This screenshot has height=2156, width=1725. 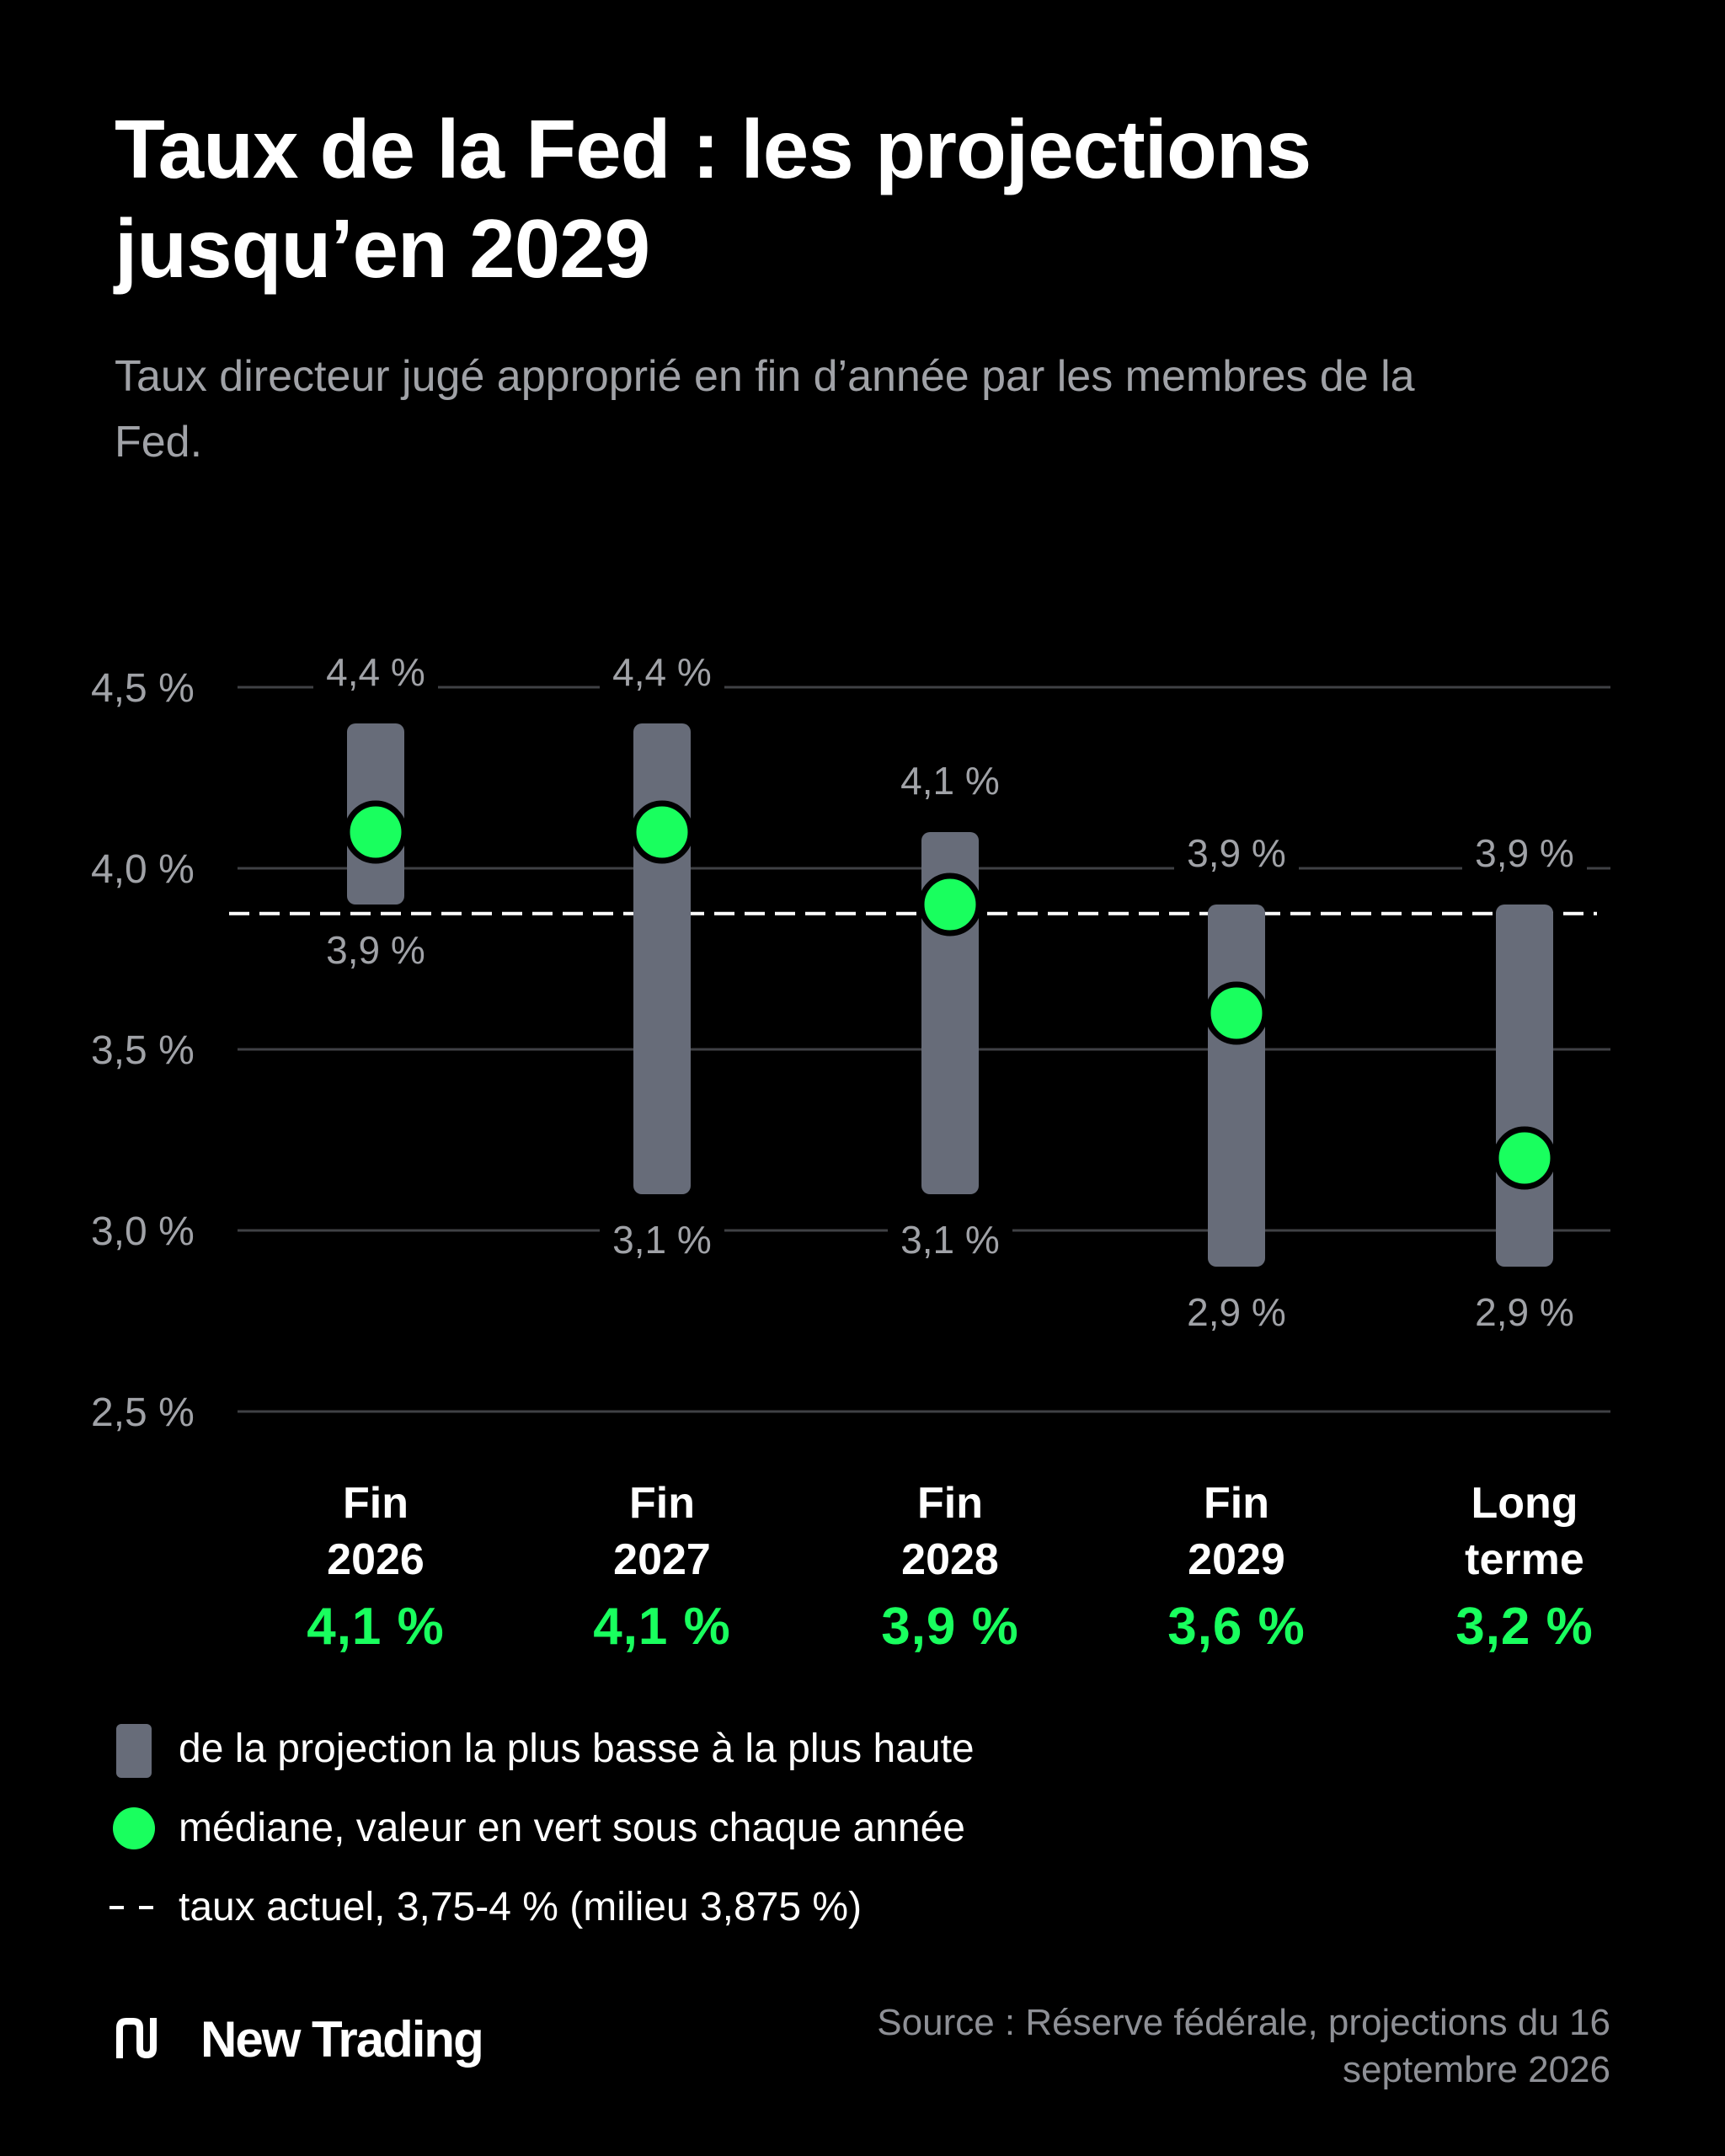 What do you see at coordinates (143, 1231) in the screenshot?
I see `y-tick-label: 3,0 %` at bounding box center [143, 1231].